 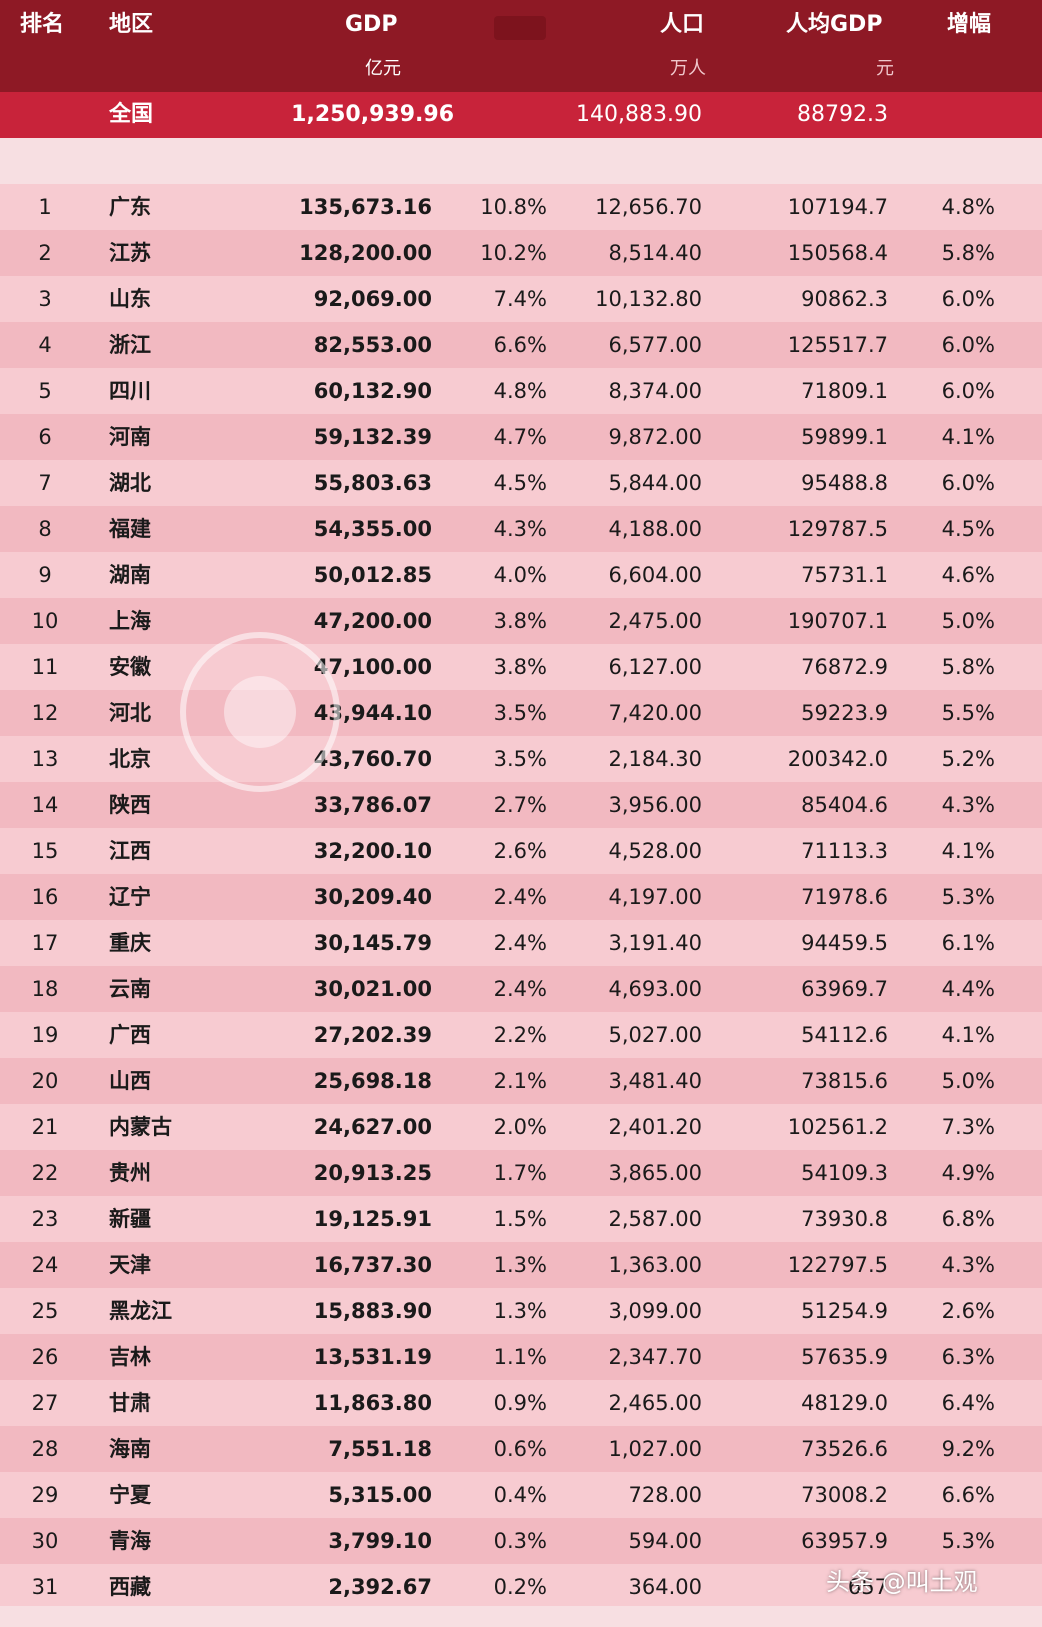 I want to click on cell-per-capita-gdp: 48129.0, so click(x=844, y=1403).